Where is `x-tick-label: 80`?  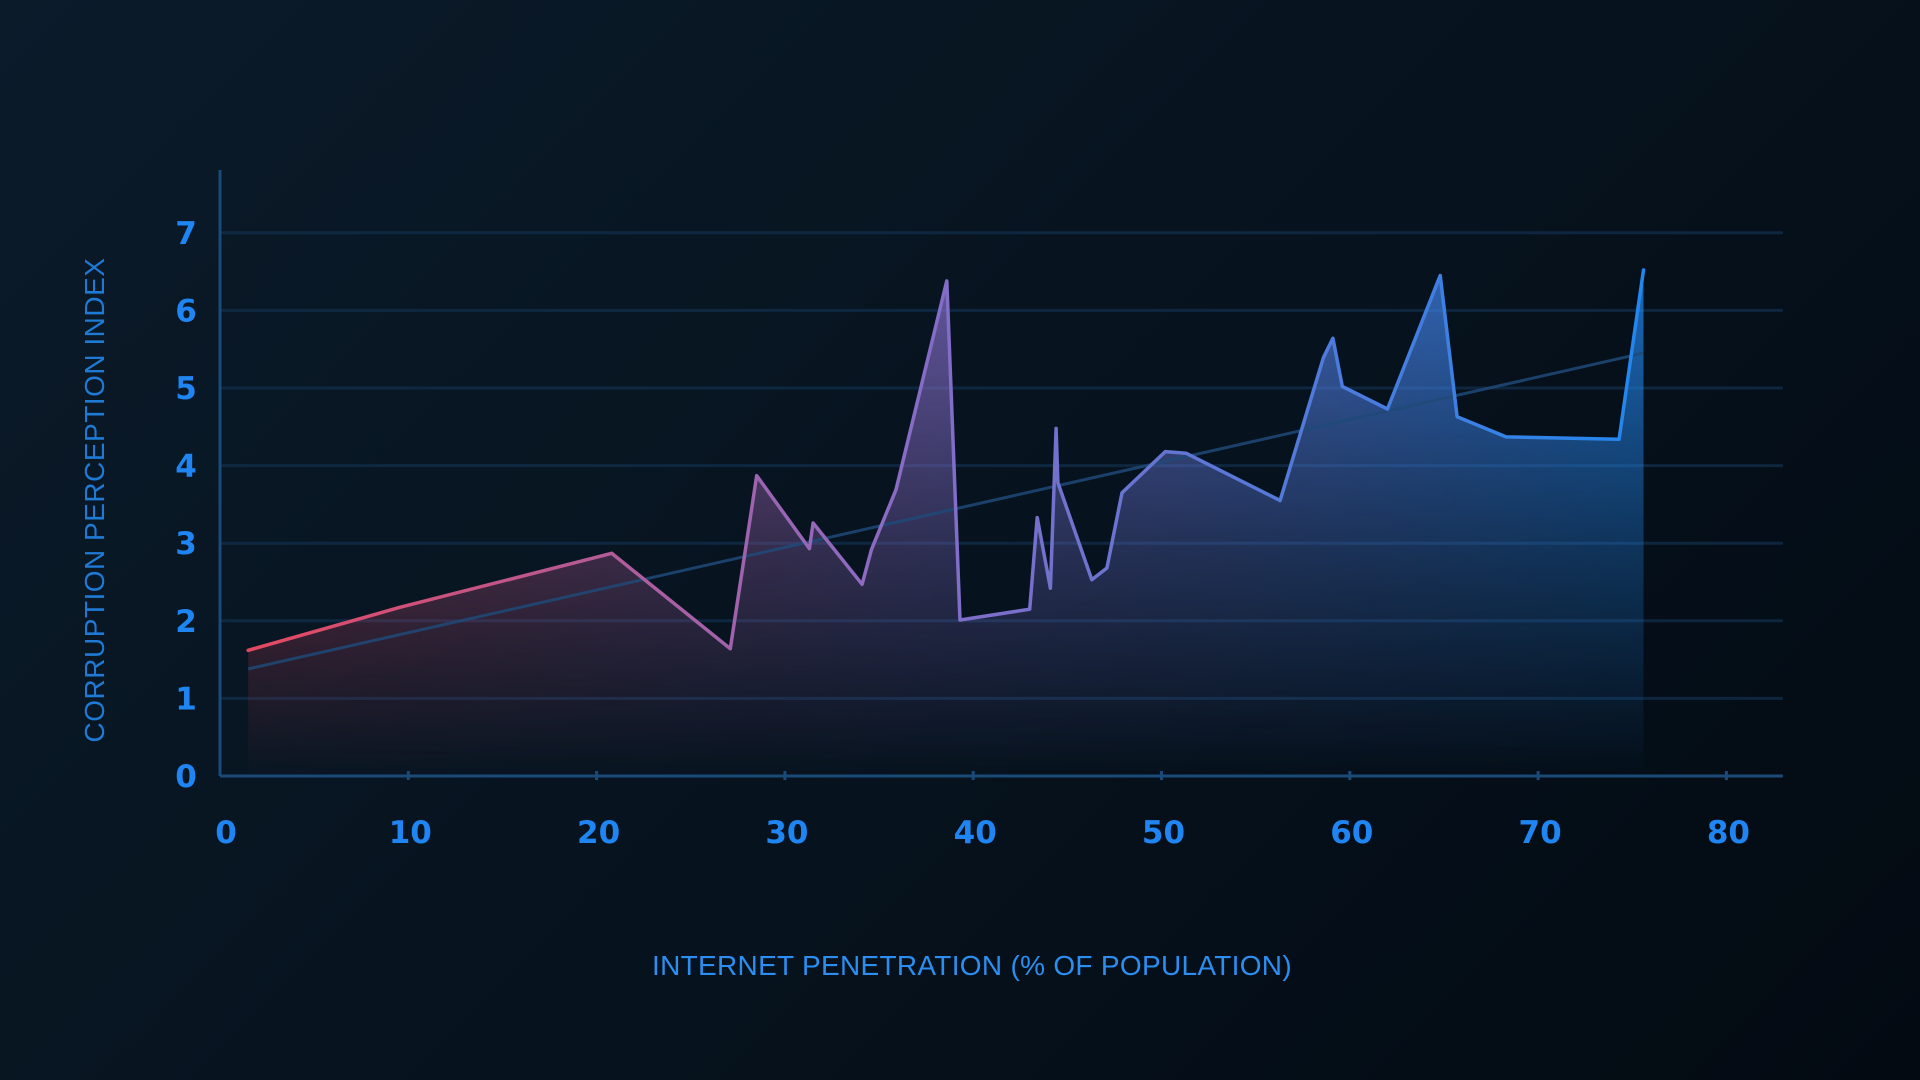
x-tick-label: 80 is located at coordinates (1728, 833).